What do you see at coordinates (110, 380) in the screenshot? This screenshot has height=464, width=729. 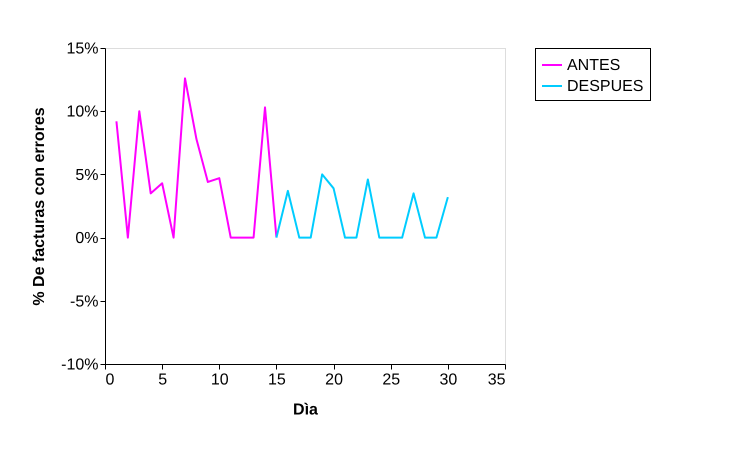 I see `x-tick-label: 0` at bounding box center [110, 380].